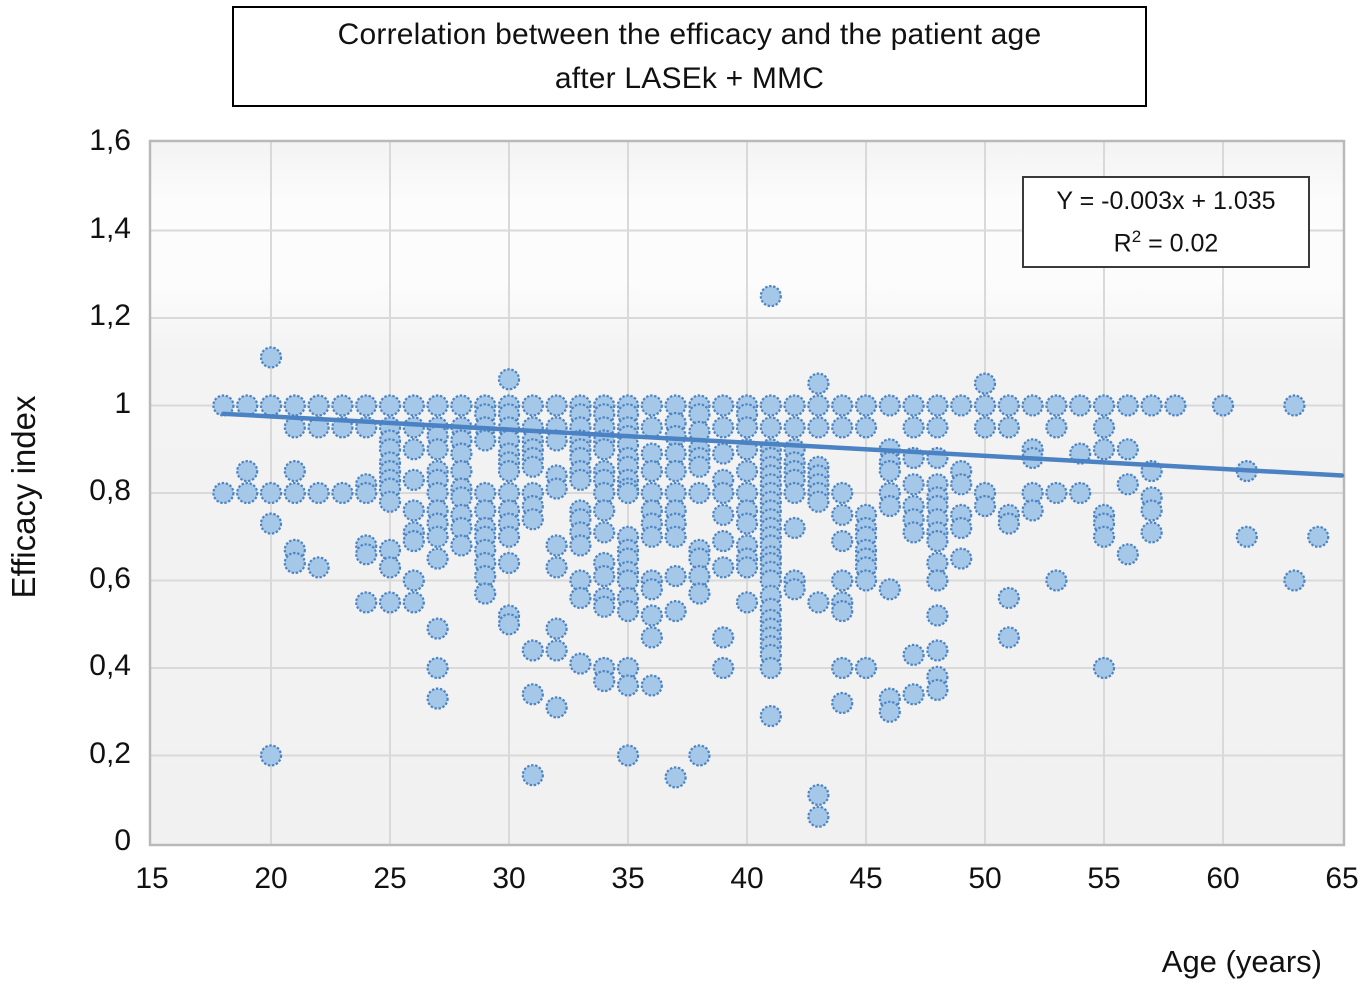  I want to click on y-tick-label: 1,6, so click(110, 140).